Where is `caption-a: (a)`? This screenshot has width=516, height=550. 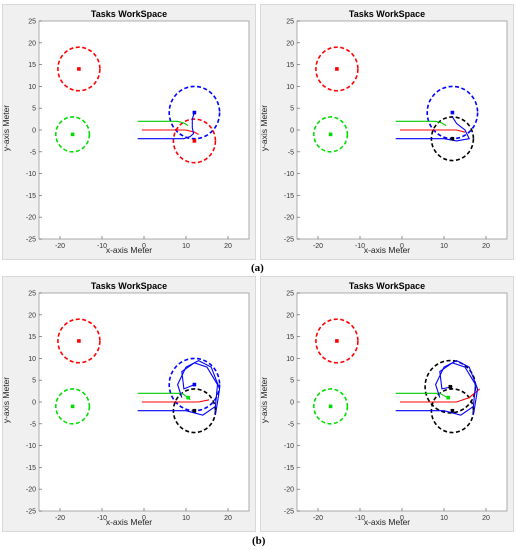 caption-a: (a) is located at coordinates (257, 268).